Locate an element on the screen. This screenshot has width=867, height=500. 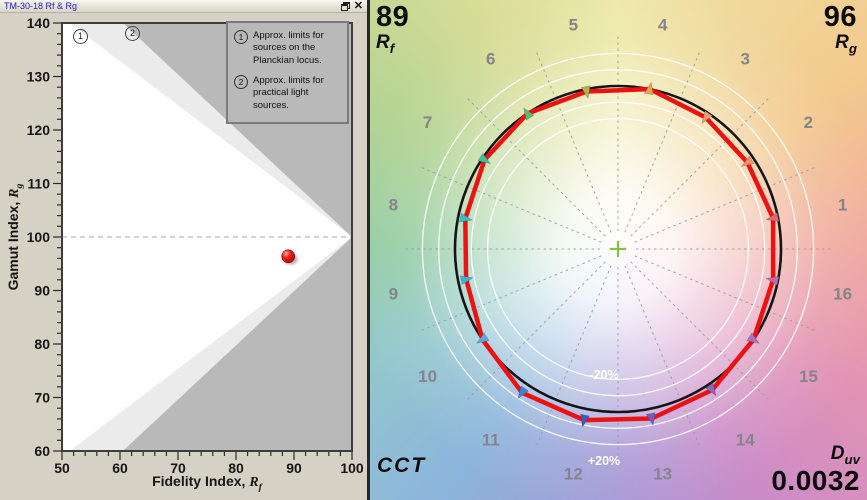
y-tick-label: 100 is located at coordinates (39, 237).